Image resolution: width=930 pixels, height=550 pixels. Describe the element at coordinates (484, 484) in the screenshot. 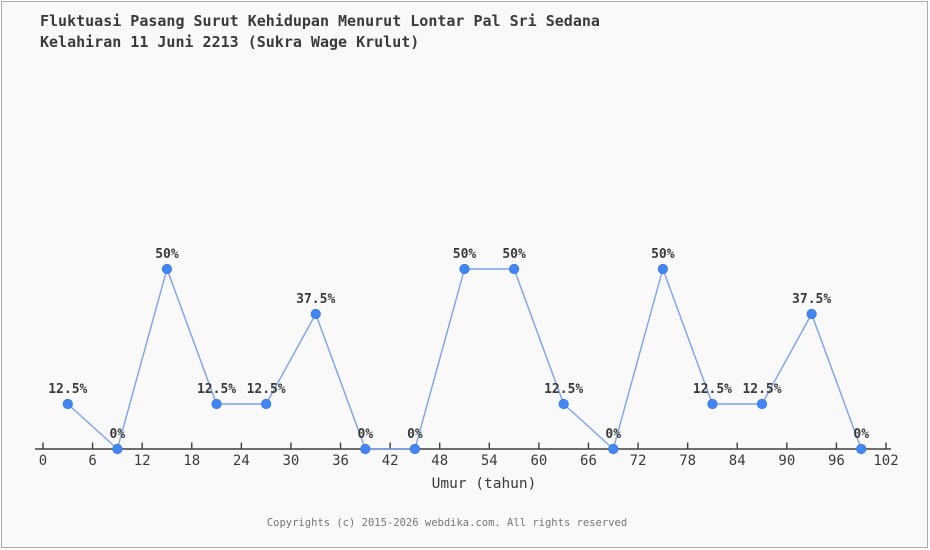

I see `x-axis-title: Umur (tahun)` at that location.